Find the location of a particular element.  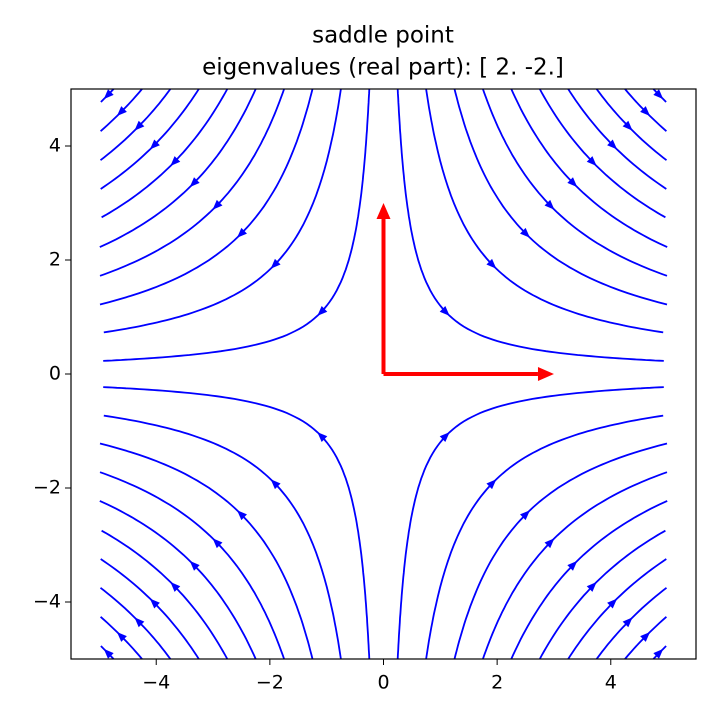

y-tick-label: −4 is located at coordinates (47, 602).